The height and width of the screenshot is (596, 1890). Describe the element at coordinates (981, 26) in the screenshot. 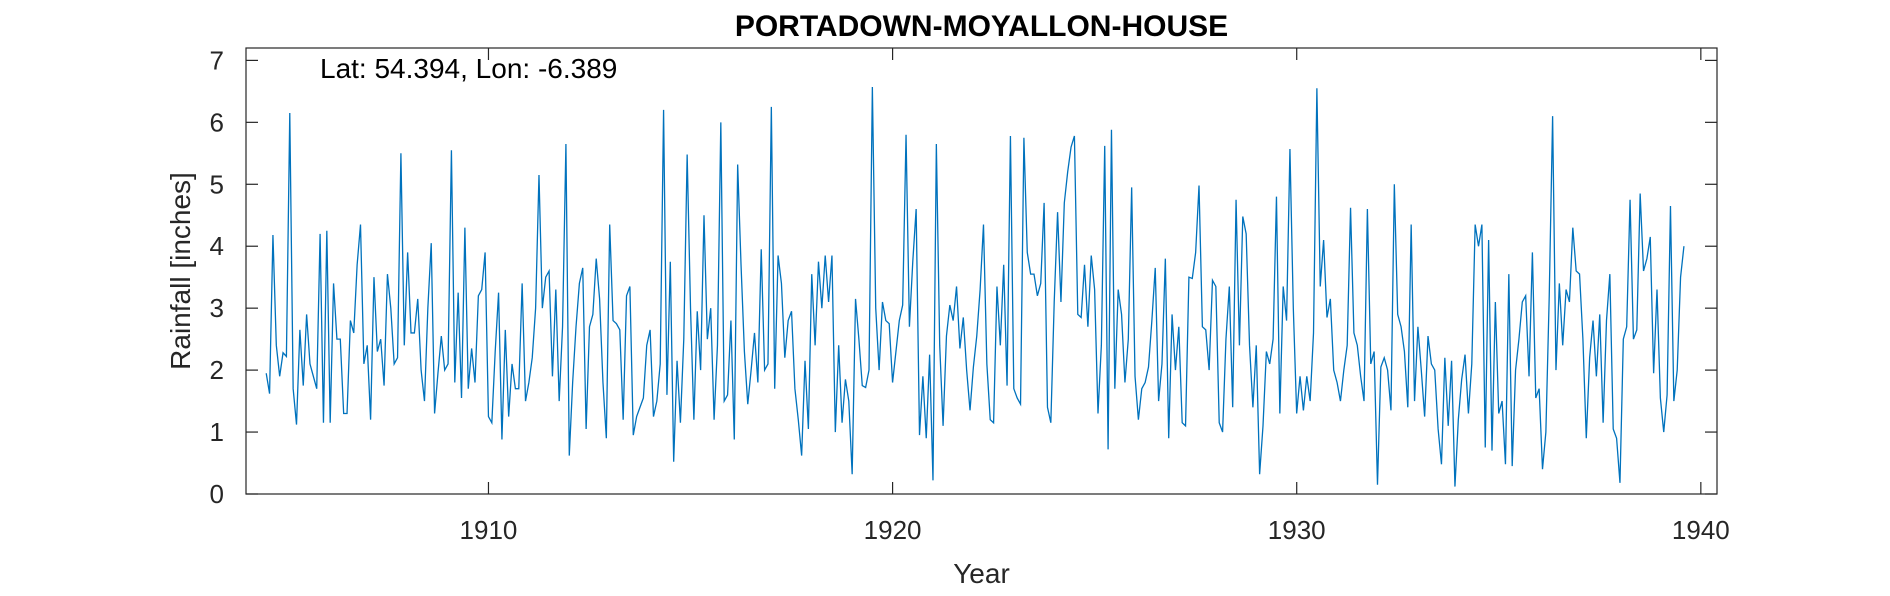

I see `chart-title: PORTADOWN-MOYALLON-HOUSE` at that location.